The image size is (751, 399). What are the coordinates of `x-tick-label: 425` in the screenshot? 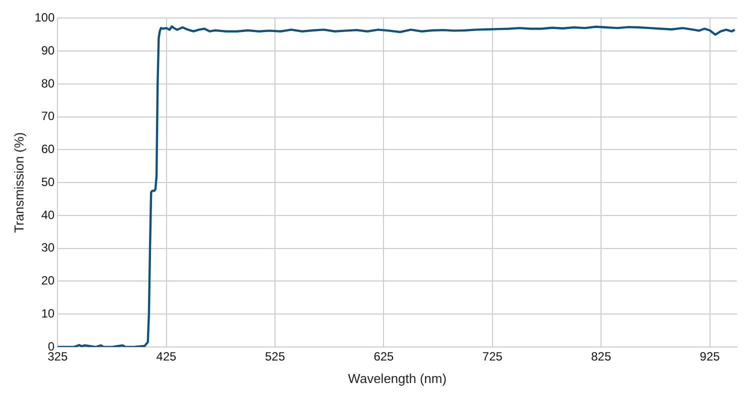 It's located at (166, 357).